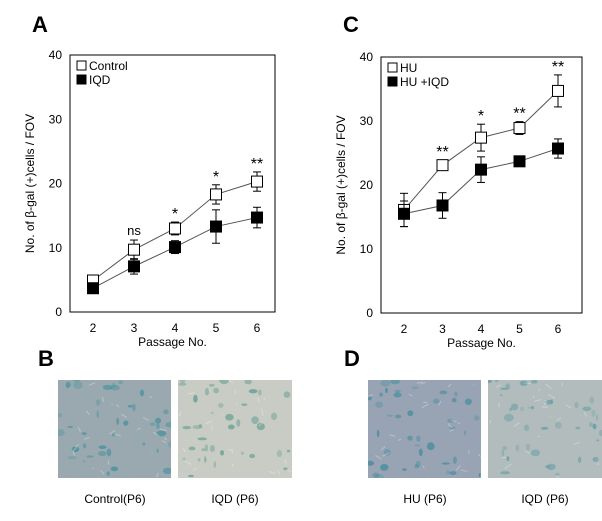 This screenshot has height=521, width=602. Describe the element at coordinates (424, 82) in the screenshot. I see `legend-label: HU +IQD` at that location.